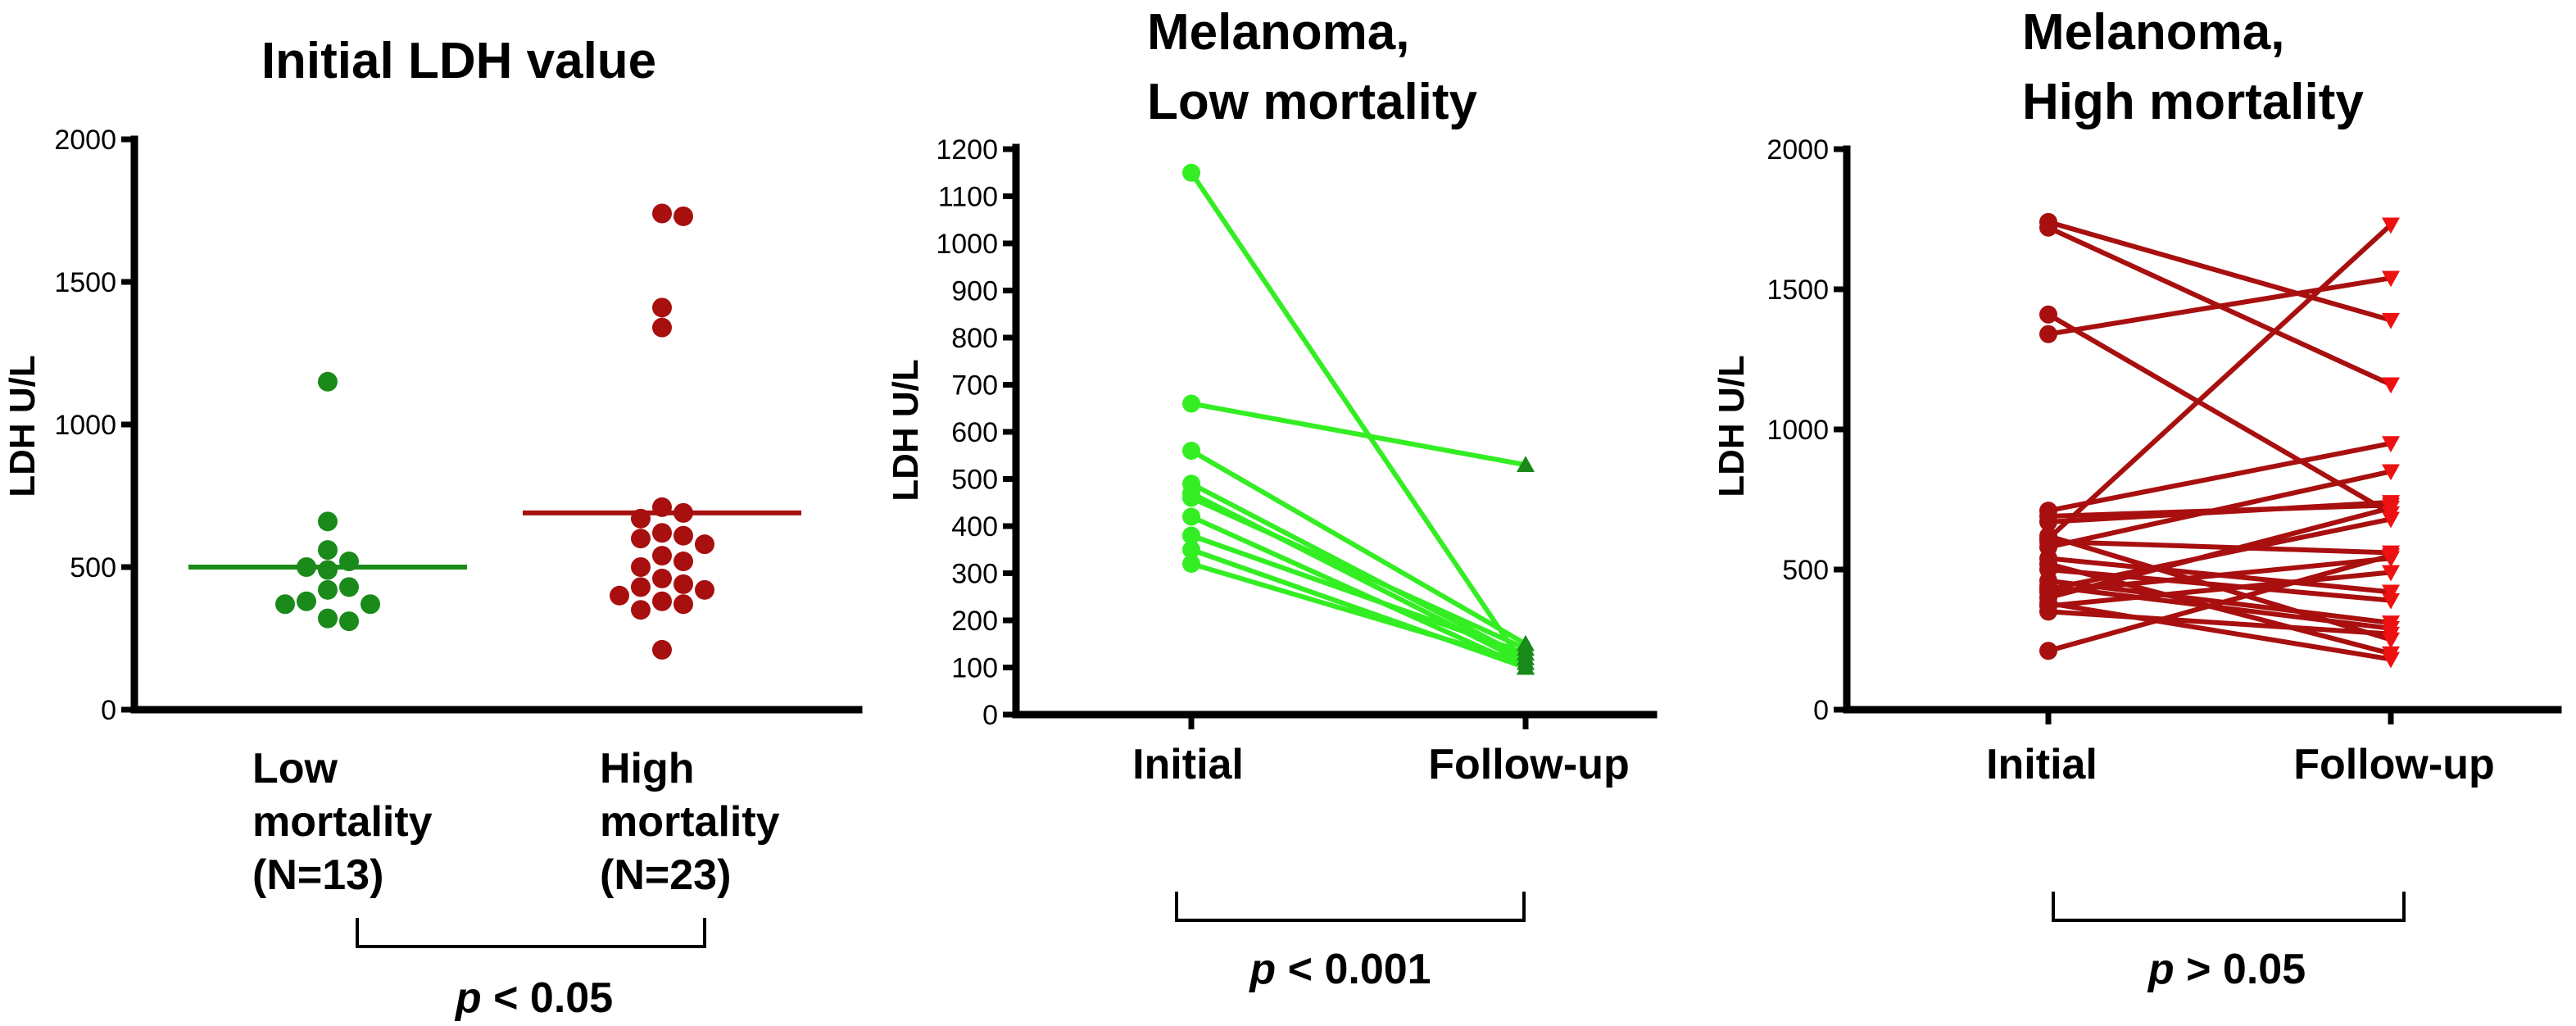  What do you see at coordinates (495, 540) in the screenshot?
I see `panel1-mean-lines` at bounding box center [495, 540].